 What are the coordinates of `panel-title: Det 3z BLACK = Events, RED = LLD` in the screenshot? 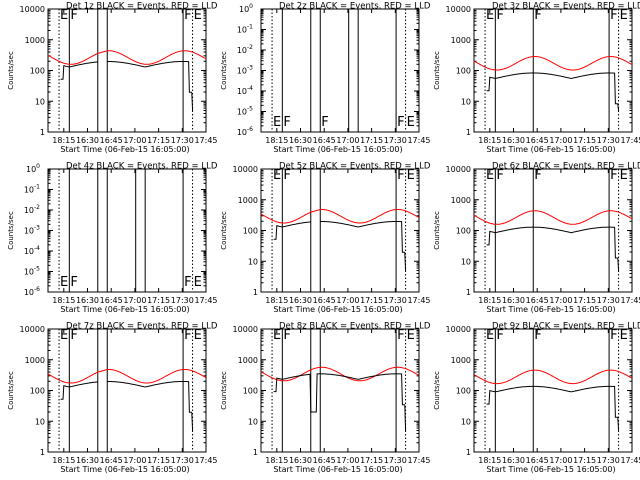 It's located at (566, 7).